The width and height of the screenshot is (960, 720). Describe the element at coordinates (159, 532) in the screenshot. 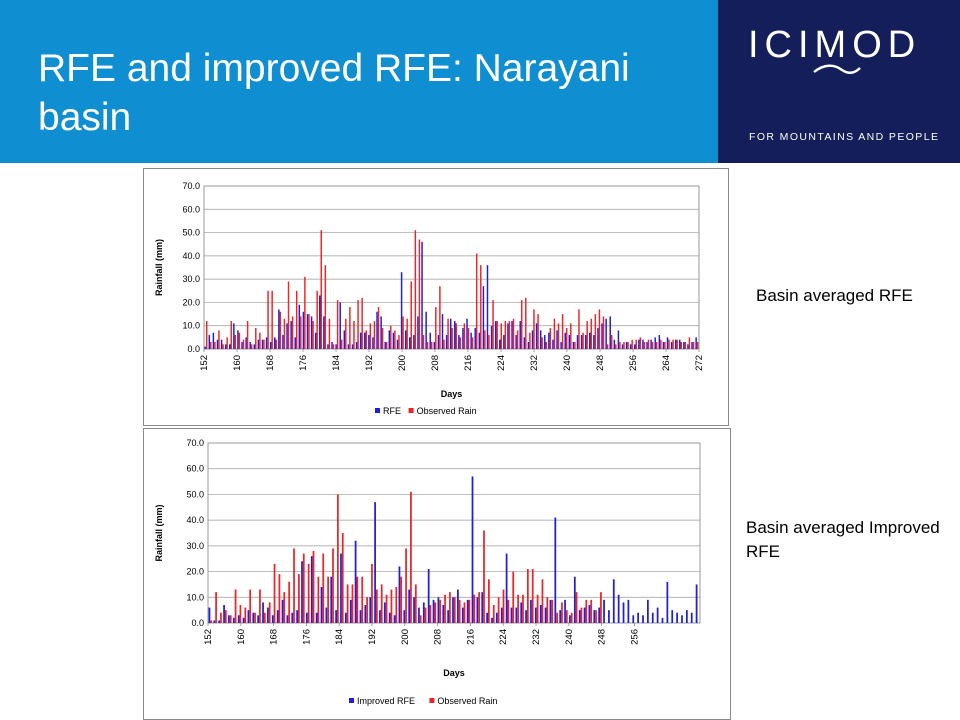

I see `y-axis-title: Rainfall (mm)` at that location.